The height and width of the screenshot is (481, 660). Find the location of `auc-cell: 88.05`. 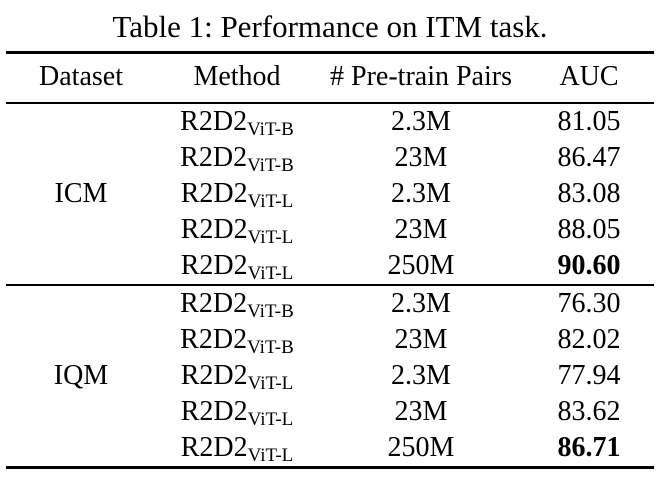

auc-cell: 88.05 is located at coordinates (589, 229).